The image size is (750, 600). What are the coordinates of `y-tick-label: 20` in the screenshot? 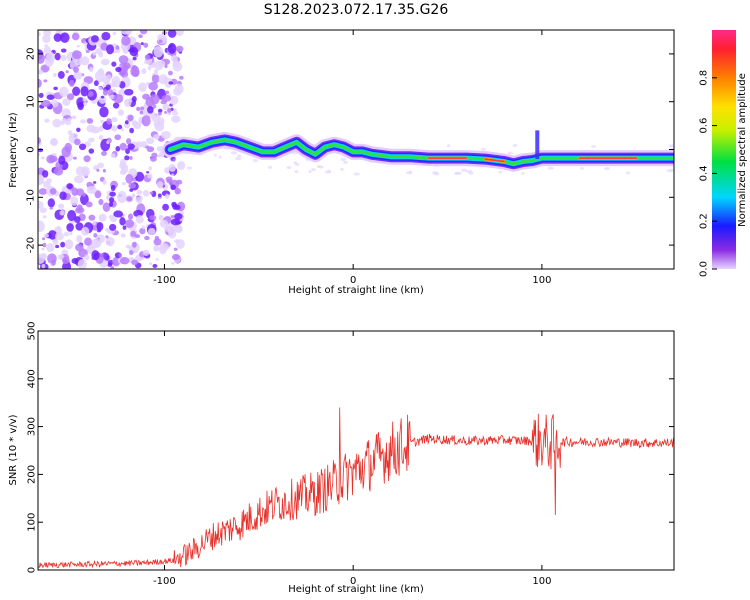 It's located at (31, 54).